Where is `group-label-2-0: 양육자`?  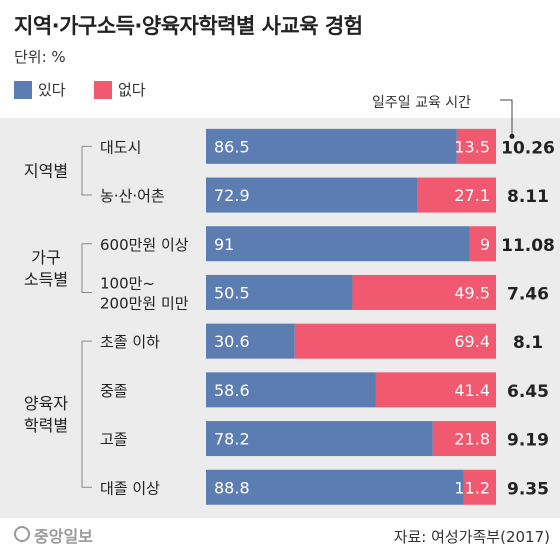 group-label-2-0: 양육자 is located at coordinates (46, 403).